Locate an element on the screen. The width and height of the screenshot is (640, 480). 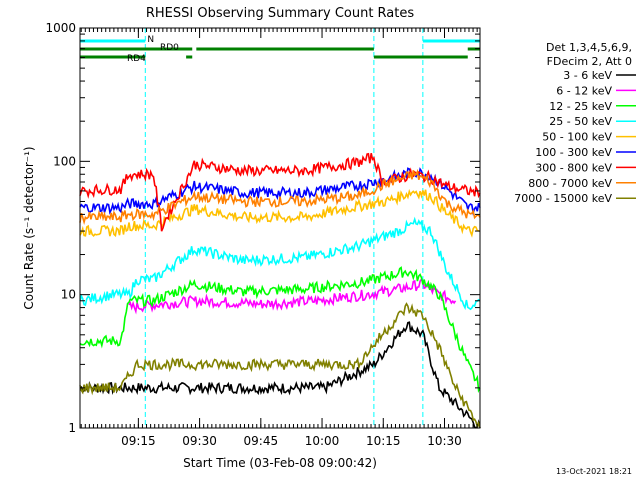
legend-header: Det 1,3,4,5,6,9, is located at coordinates (589, 47).